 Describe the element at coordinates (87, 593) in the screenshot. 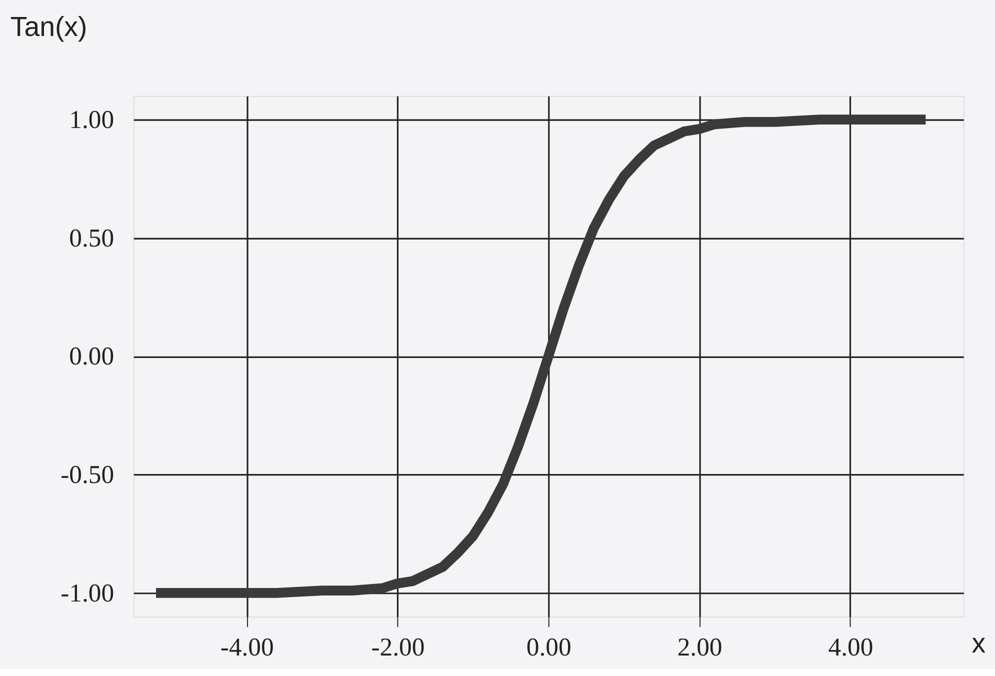

I see `y-tick-label: -1.00` at that location.